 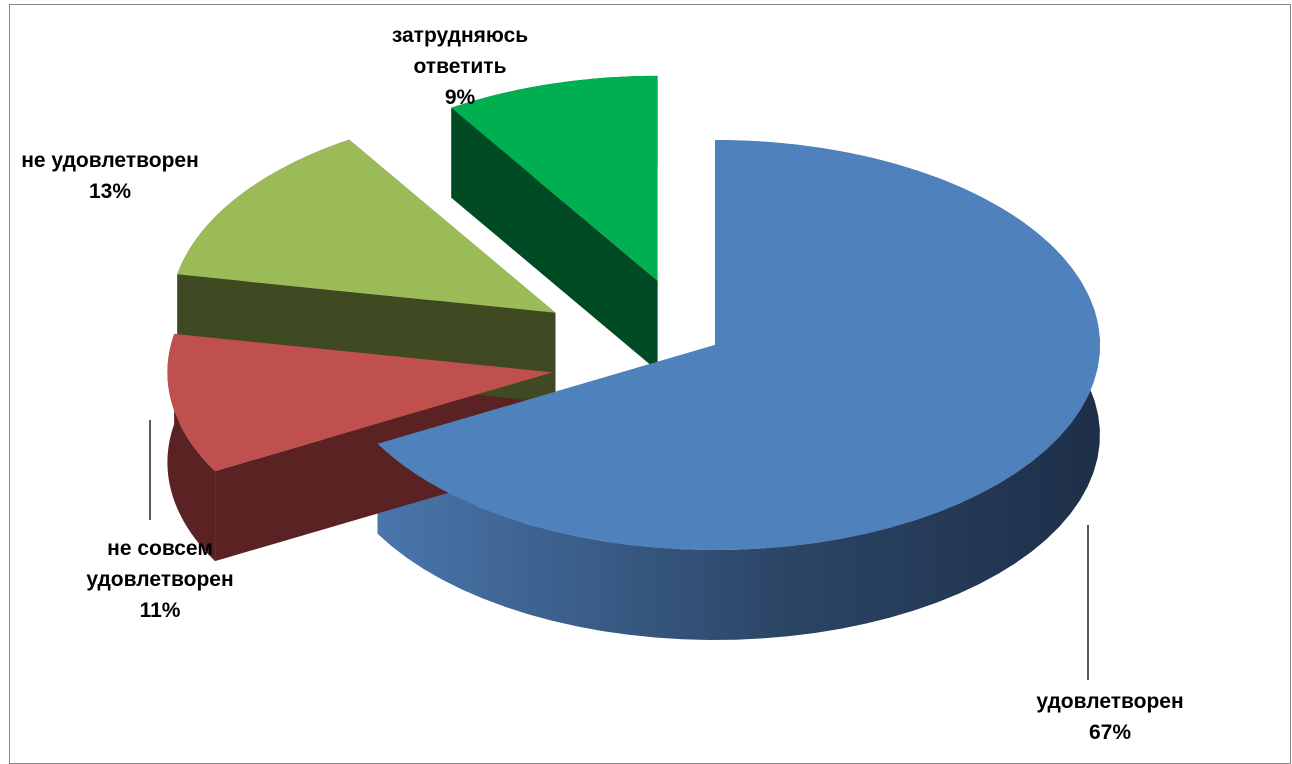 What do you see at coordinates (160, 548) in the screenshot?
I see `data-label-ne-sovsem-udovletvoren-line-0: не совсем` at bounding box center [160, 548].